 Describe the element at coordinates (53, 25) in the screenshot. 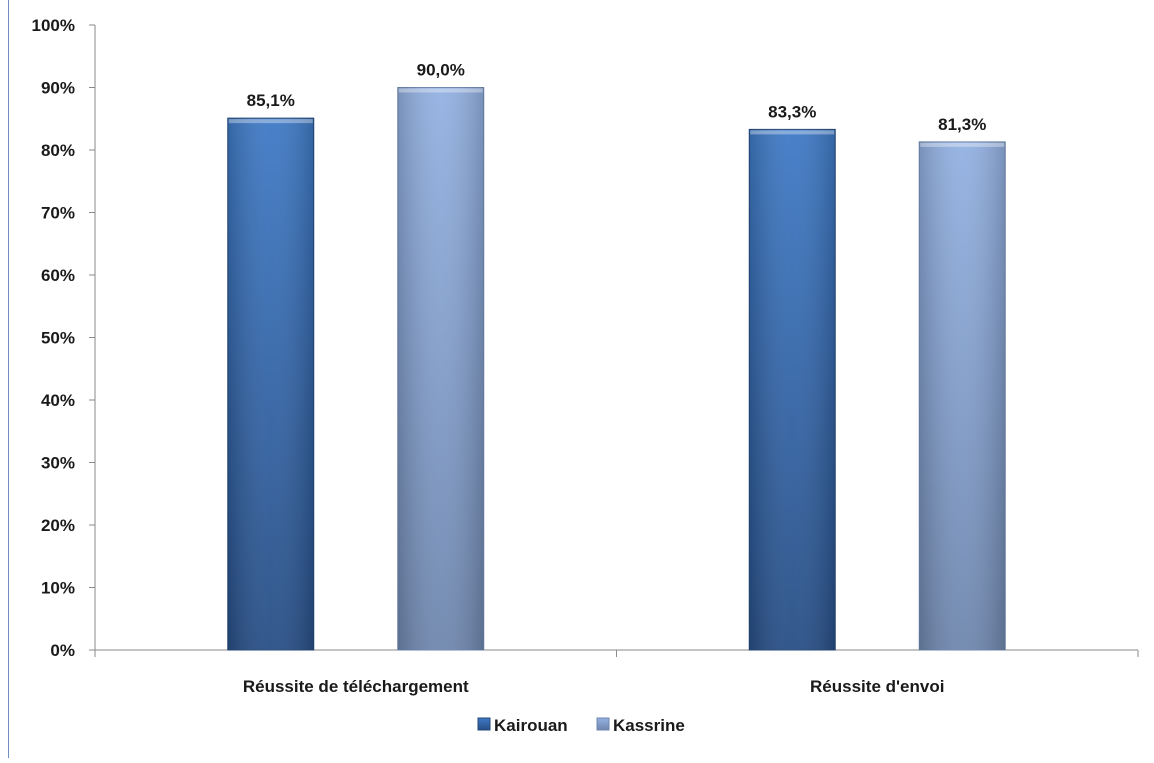

I see `y-tick-label: 100%` at that location.